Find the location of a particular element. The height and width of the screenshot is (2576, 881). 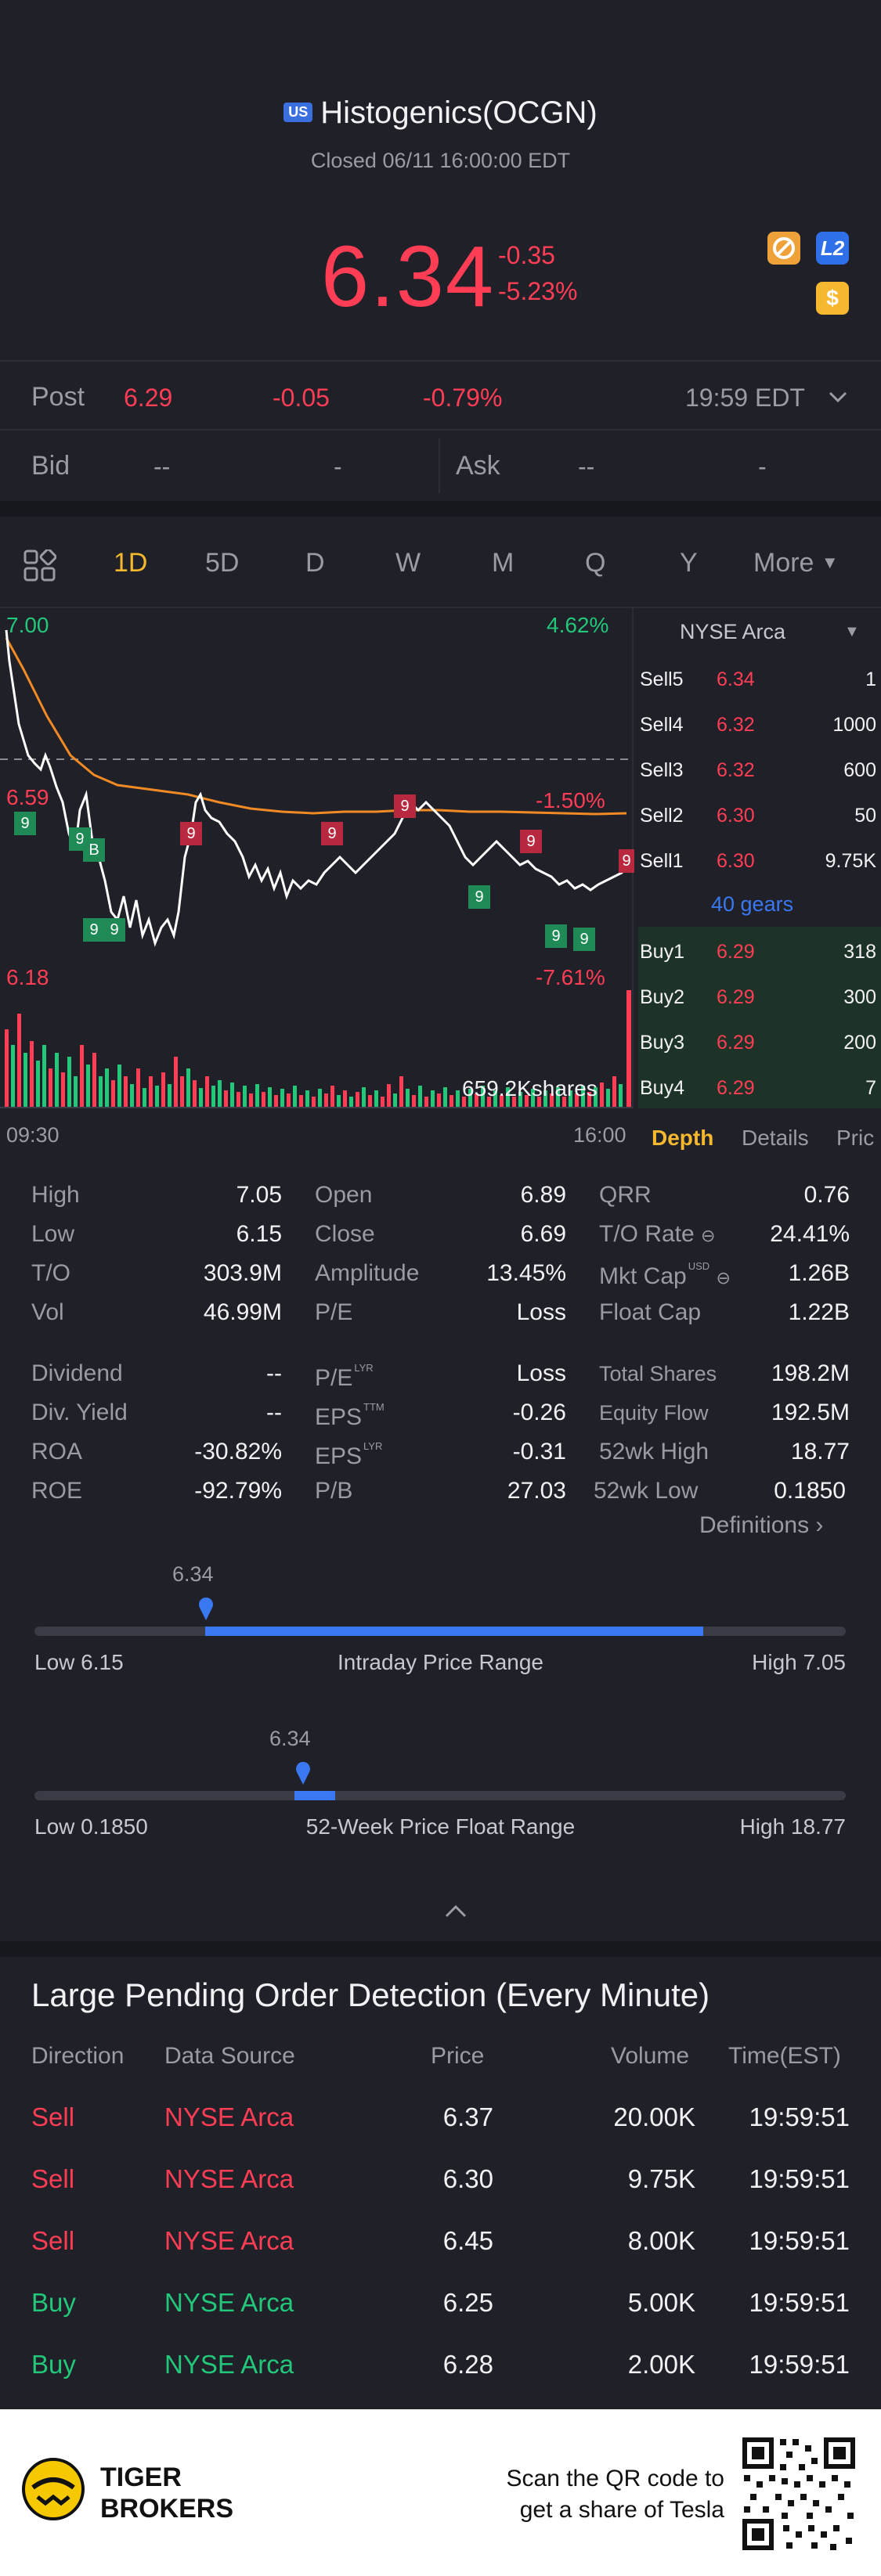

chevron-down-icon is located at coordinates (838, 398).